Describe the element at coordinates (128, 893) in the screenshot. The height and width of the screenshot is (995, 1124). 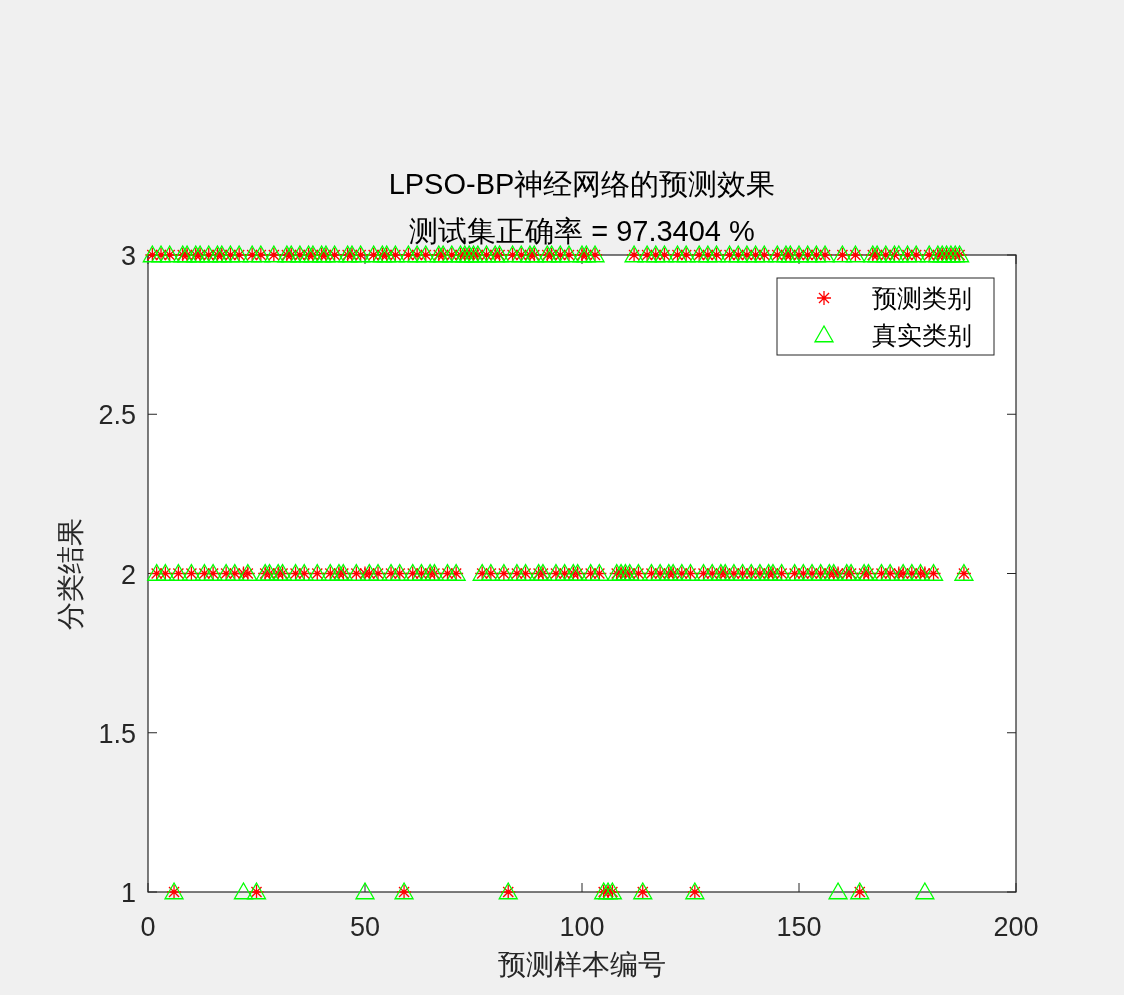
I see `y-tick-label: 1` at that location.